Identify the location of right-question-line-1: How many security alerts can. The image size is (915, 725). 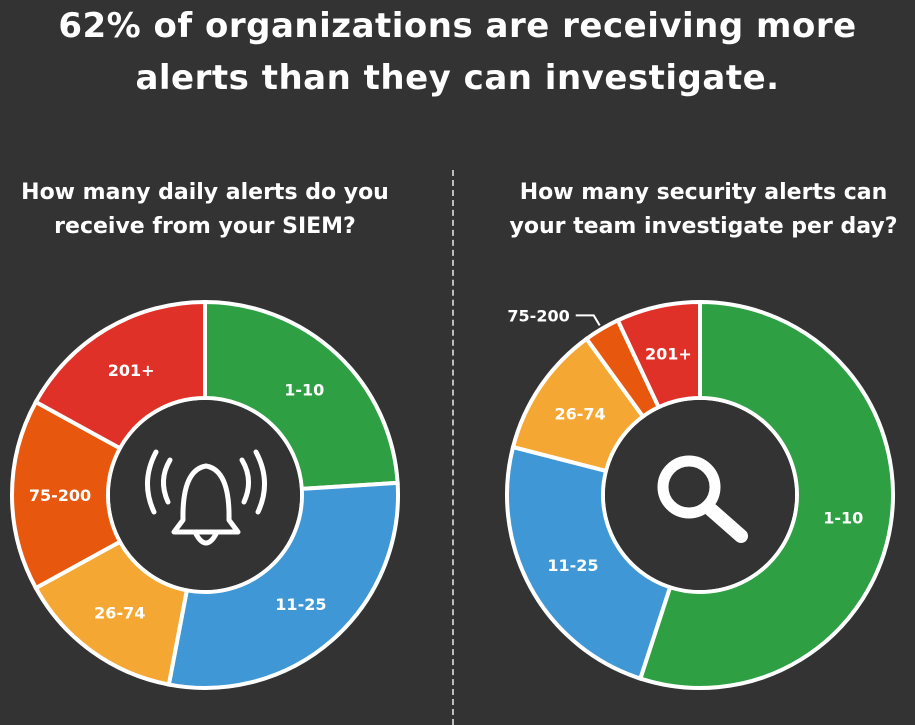
(703, 192).